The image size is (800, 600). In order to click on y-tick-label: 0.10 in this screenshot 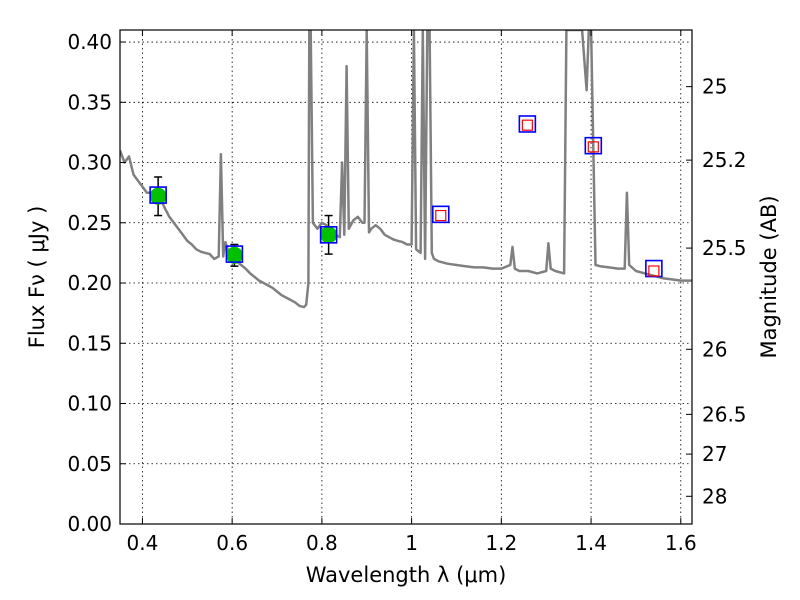, I will do `click(89, 404)`.